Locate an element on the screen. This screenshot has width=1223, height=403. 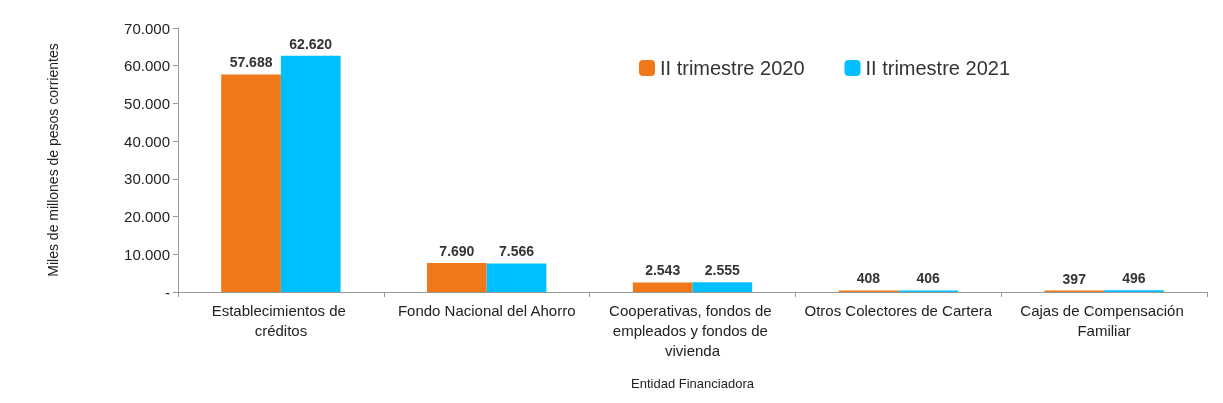
y-tick-label: 40.000 is located at coordinates (147, 141).